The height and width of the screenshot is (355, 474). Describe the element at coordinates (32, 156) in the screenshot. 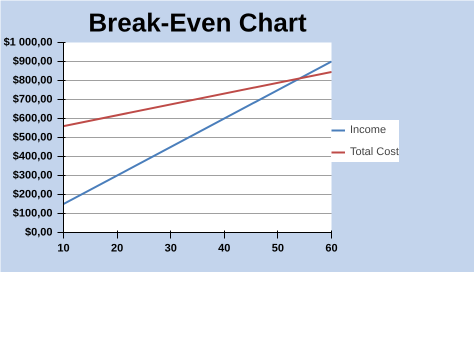

I see `y-tick-label: $400,00` at that location.